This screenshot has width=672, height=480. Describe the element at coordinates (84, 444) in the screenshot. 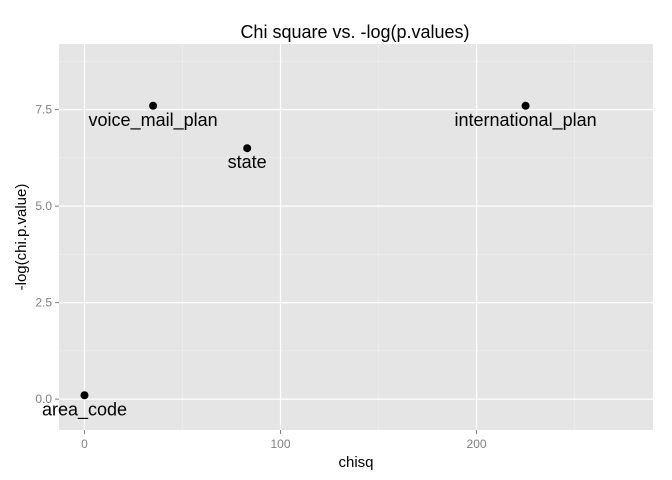

I see `x-tick-label: 0` at that location.